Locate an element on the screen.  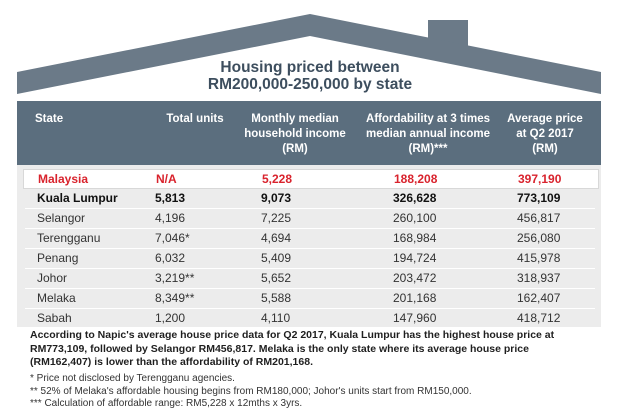
cell-affordability: 188,208 is located at coordinates (416, 179).